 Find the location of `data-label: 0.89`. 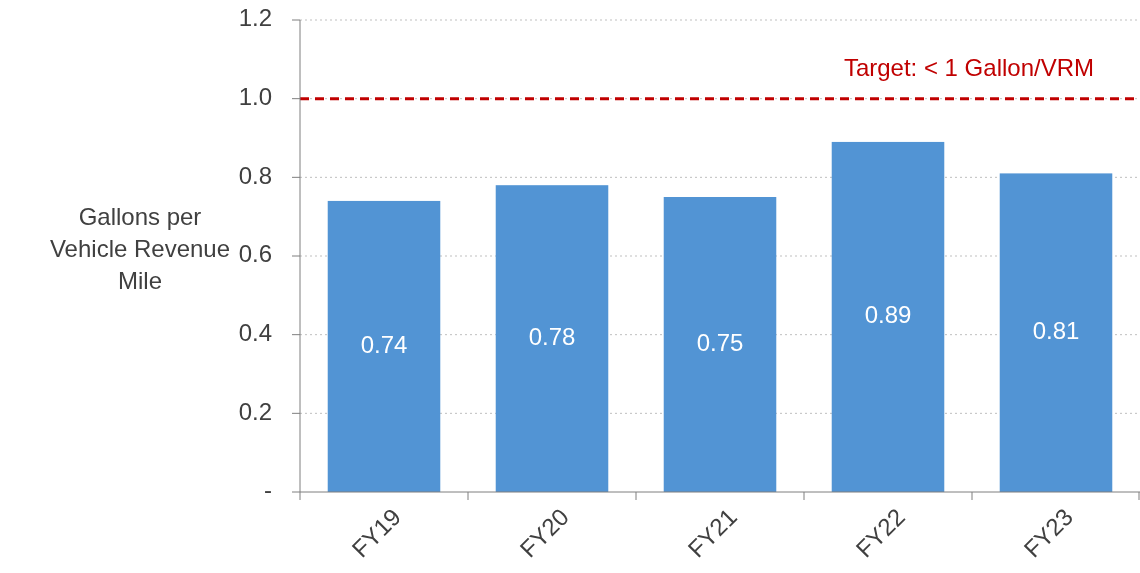

data-label: 0.89 is located at coordinates (888, 315).